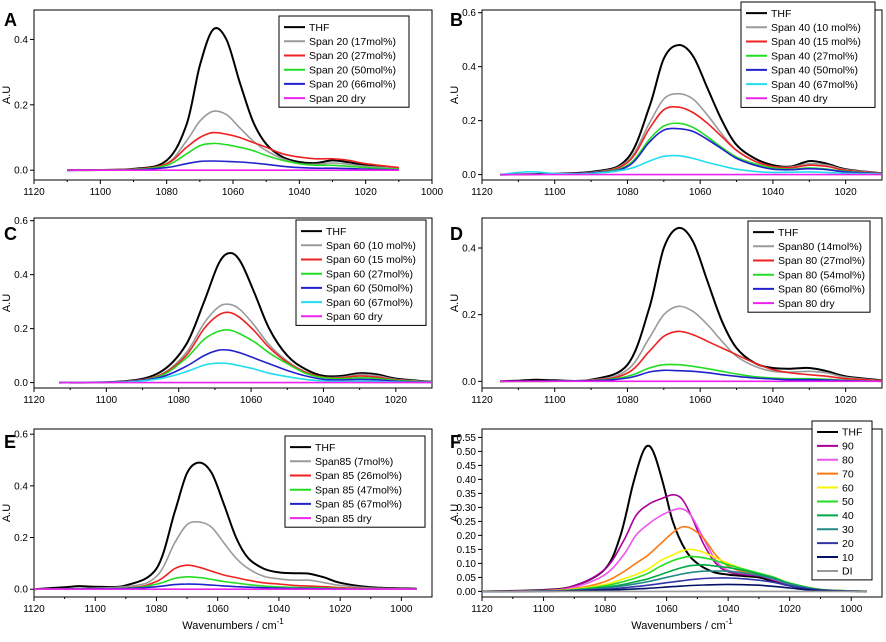 The image size is (886, 642). Describe the element at coordinates (10, 442) in the screenshot. I see `panel-letter: E` at that location.